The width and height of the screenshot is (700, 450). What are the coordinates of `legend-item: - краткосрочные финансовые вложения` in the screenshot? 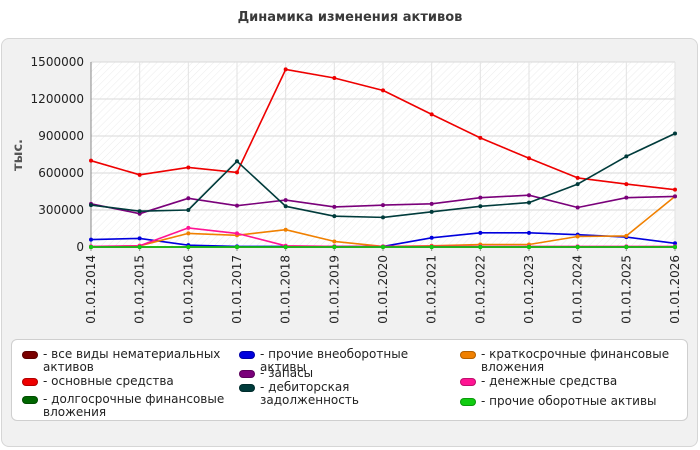 It's located at (570, 361).